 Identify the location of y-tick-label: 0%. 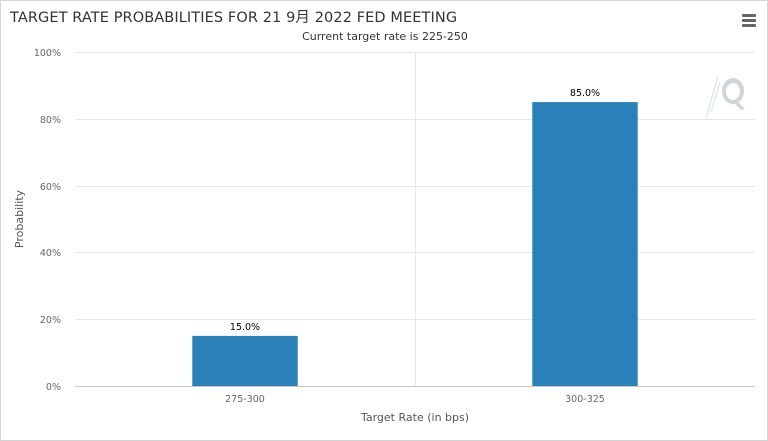
(53, 387).